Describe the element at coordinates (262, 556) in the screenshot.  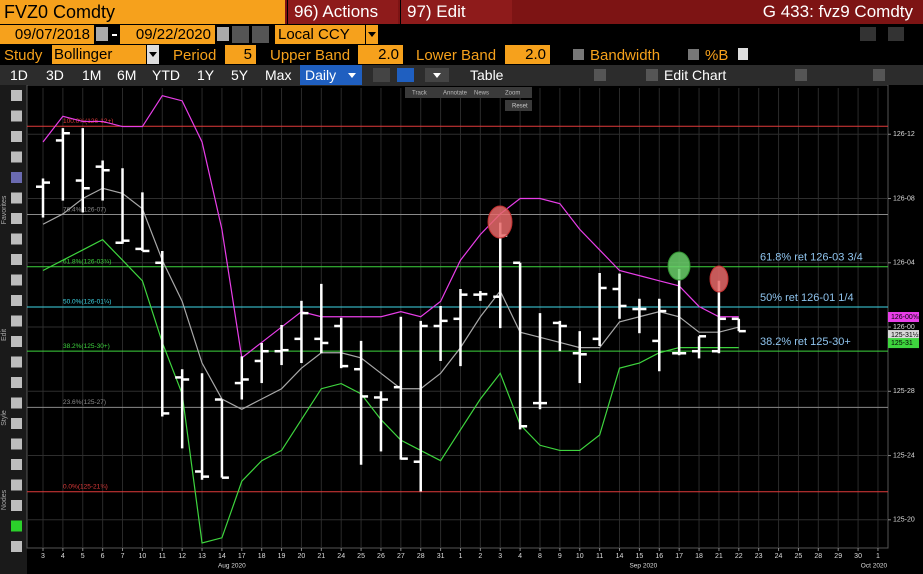
I see `x-tick-label: 18` at that location.